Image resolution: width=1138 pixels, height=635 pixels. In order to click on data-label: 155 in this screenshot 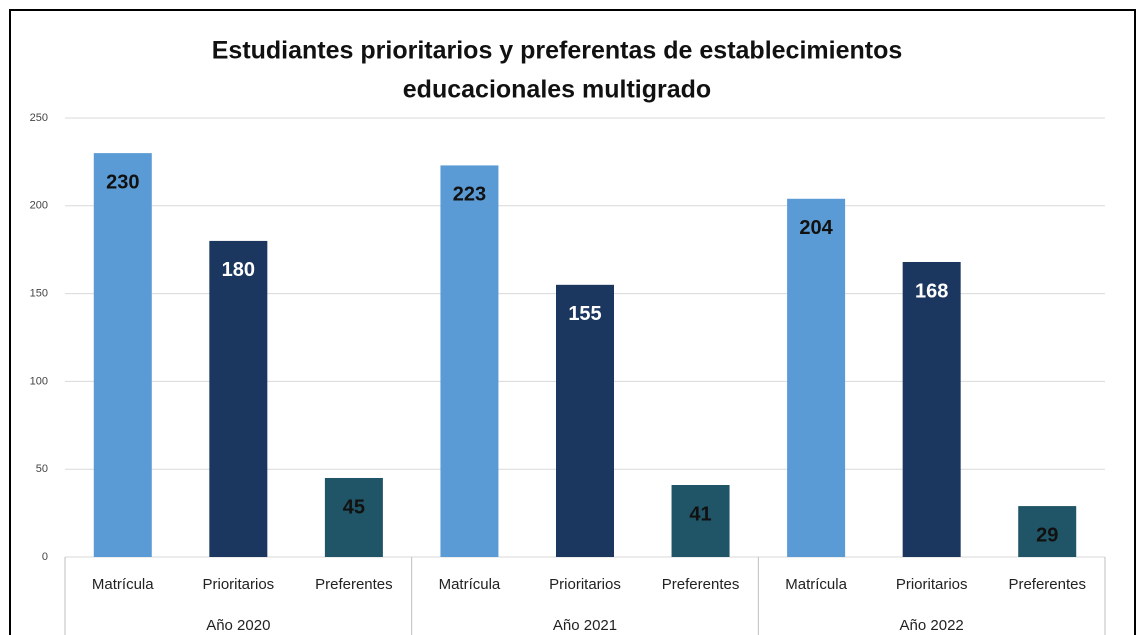, I will do `click(584, 314)`.